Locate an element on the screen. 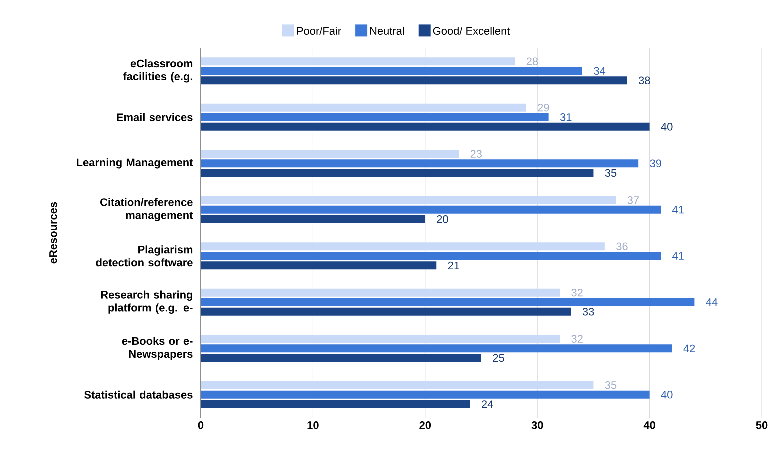 This screenshot has height=457, width=769. y-tick-label: Plagiarism detection software is located at coordinates (144, 256).